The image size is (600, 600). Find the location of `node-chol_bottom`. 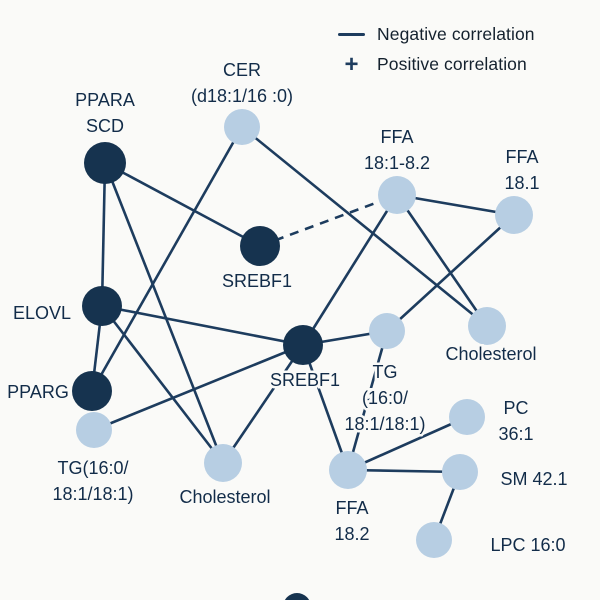

node-chol_bottom is located at coordinates (223, 463).